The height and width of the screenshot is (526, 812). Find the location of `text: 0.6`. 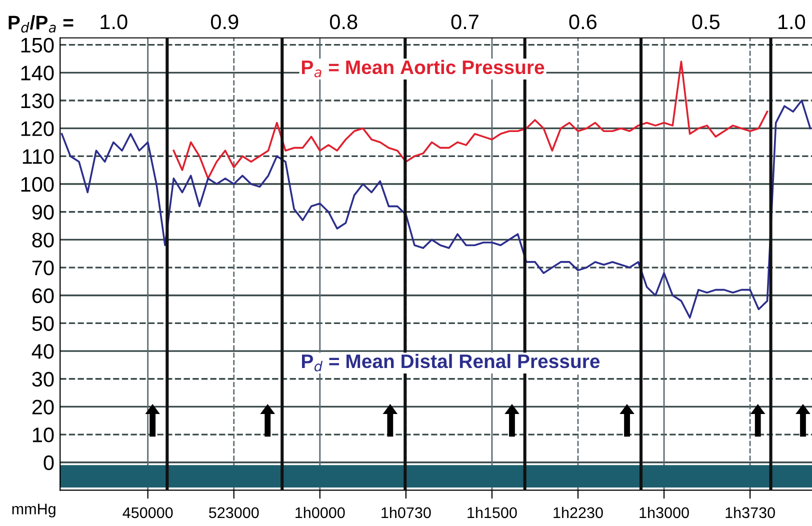

text: 0.6 is located at coordinates (582, 22).